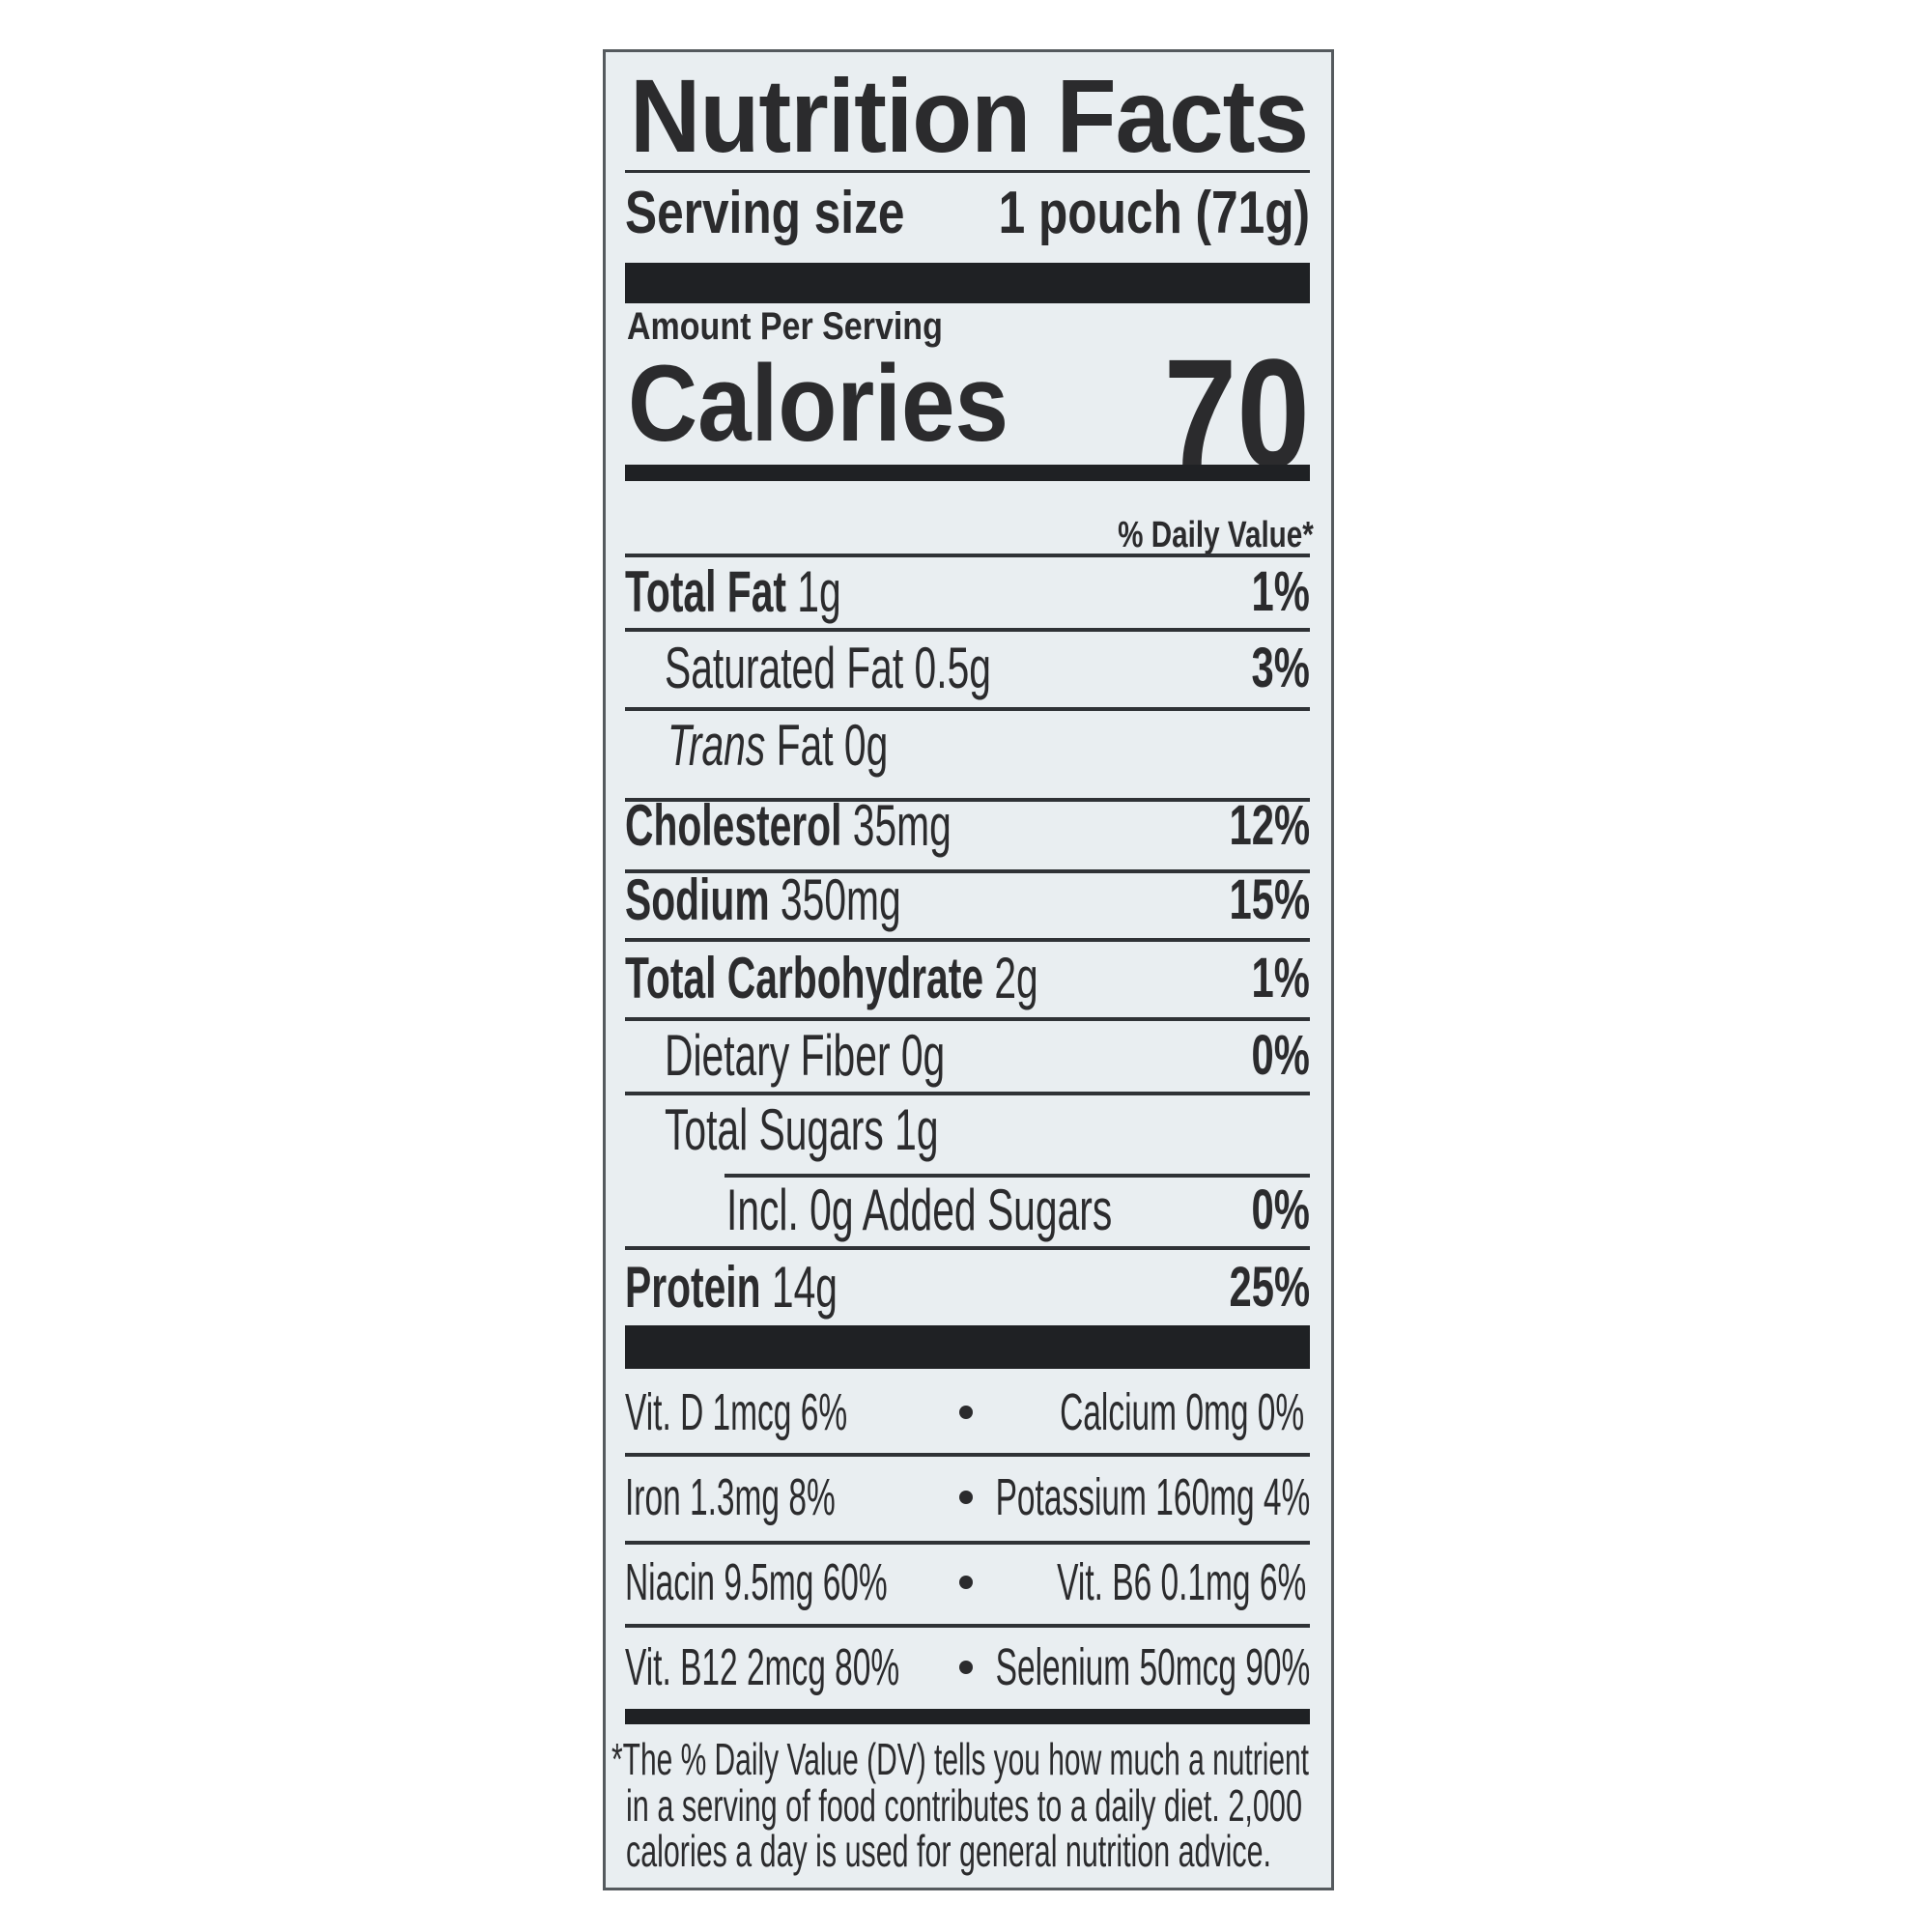 The width and height of the screenshot is (1932, 1932). I want to click on nutrient-name-amount: Trans Fat 0g, so click(778, 746).